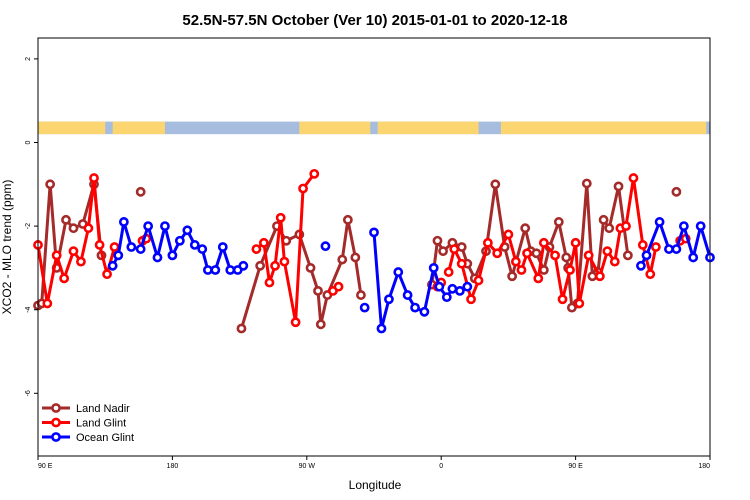 The height and width of the screenshot is (500, 750). What do you see at coordinates (441, 466) in the screenshot?
I see `x-tick-label: 0` at bounding box center [441, 466].